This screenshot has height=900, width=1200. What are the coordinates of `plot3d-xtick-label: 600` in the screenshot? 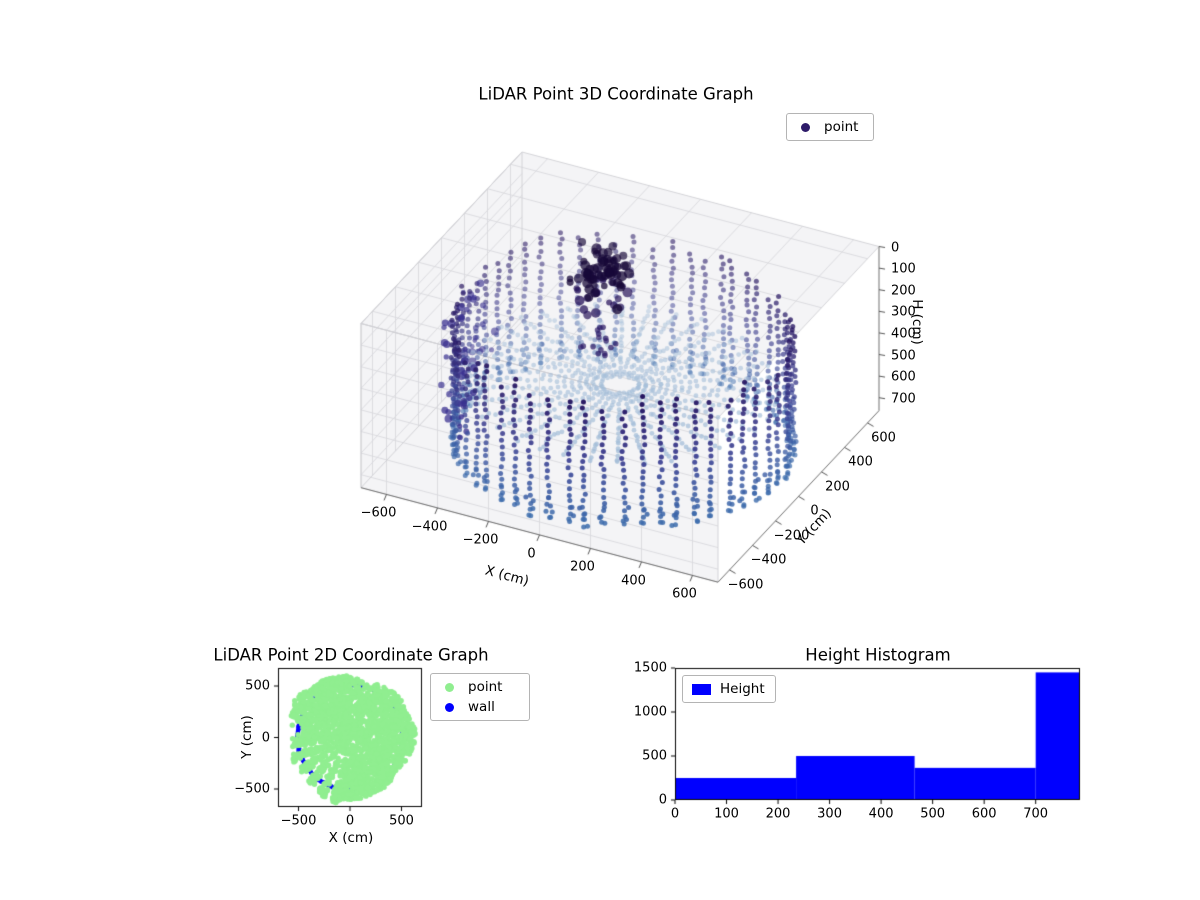 It's located at (684, 594).